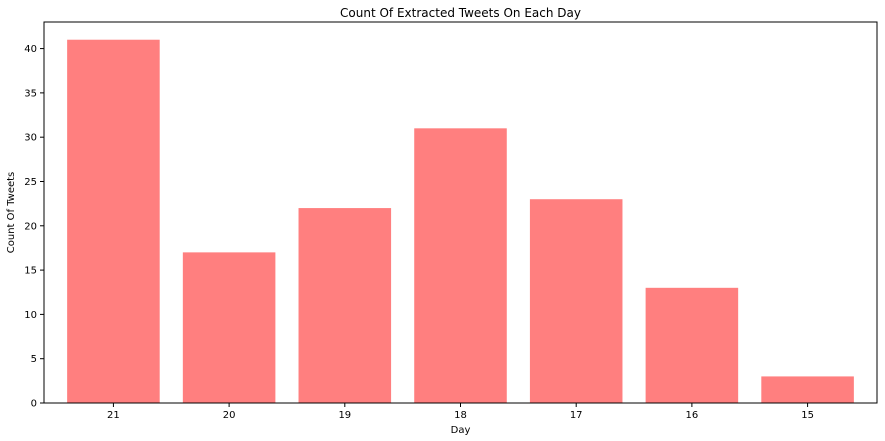 This screenshot has height=441, width=885. What do you see at coordinates (30, 226) in the screenshot?
I see `y-tick-label: 20` at bounding box center [30, 226].